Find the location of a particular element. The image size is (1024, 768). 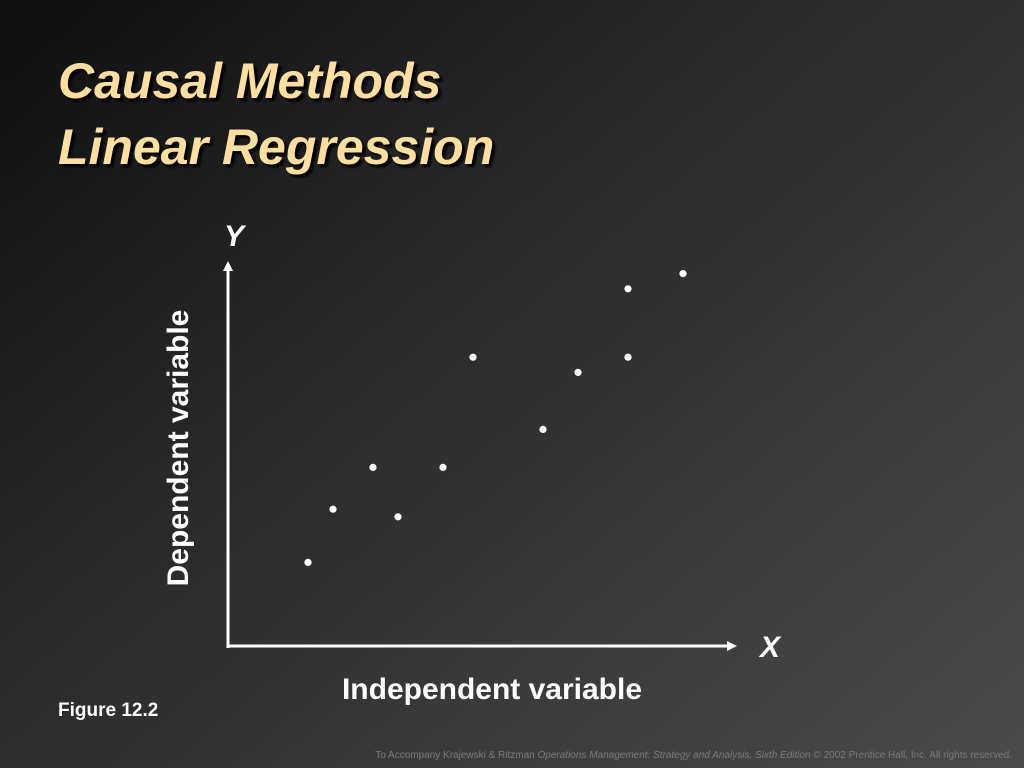

y-axis-label: Dependent variable is located at coordinates (178, 448).